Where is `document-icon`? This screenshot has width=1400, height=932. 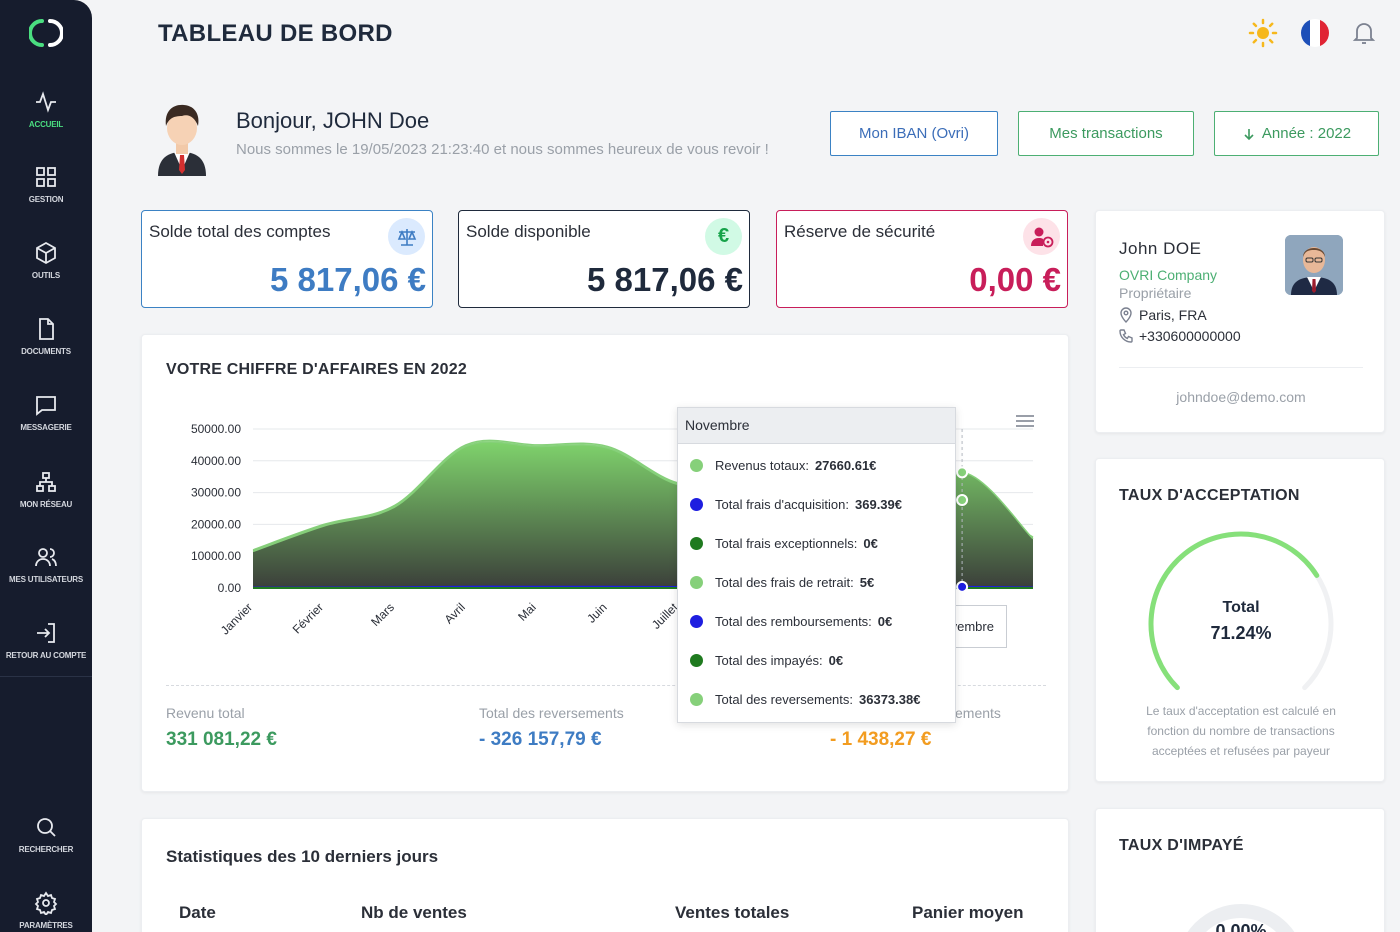
document-icon is located at coordinates (46, 329).